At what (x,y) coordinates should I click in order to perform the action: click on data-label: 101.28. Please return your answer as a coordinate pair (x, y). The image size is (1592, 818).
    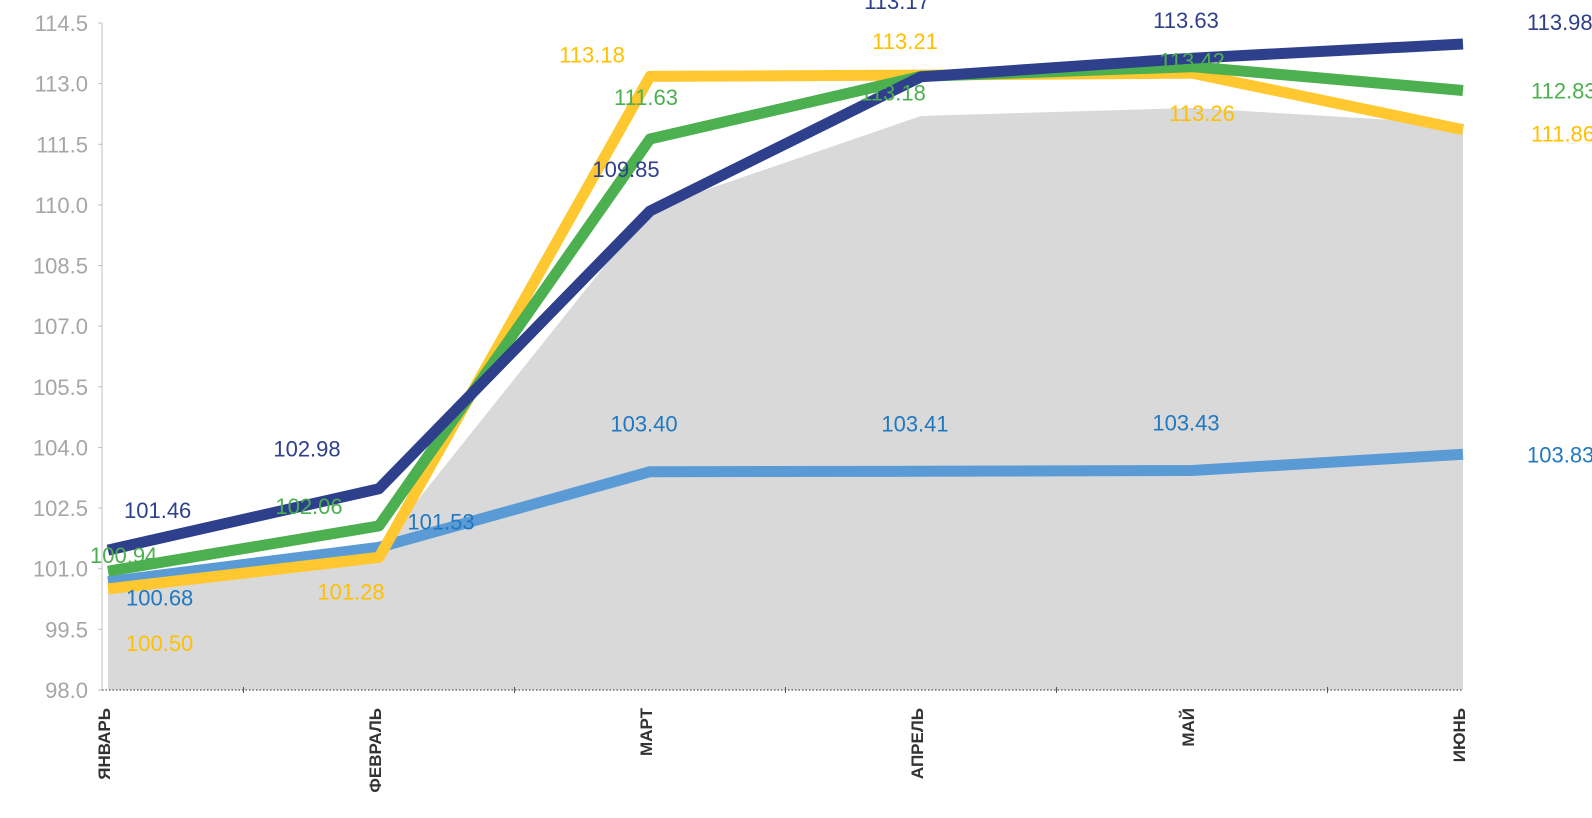
    Looking at the image, I should click on (350, 591).